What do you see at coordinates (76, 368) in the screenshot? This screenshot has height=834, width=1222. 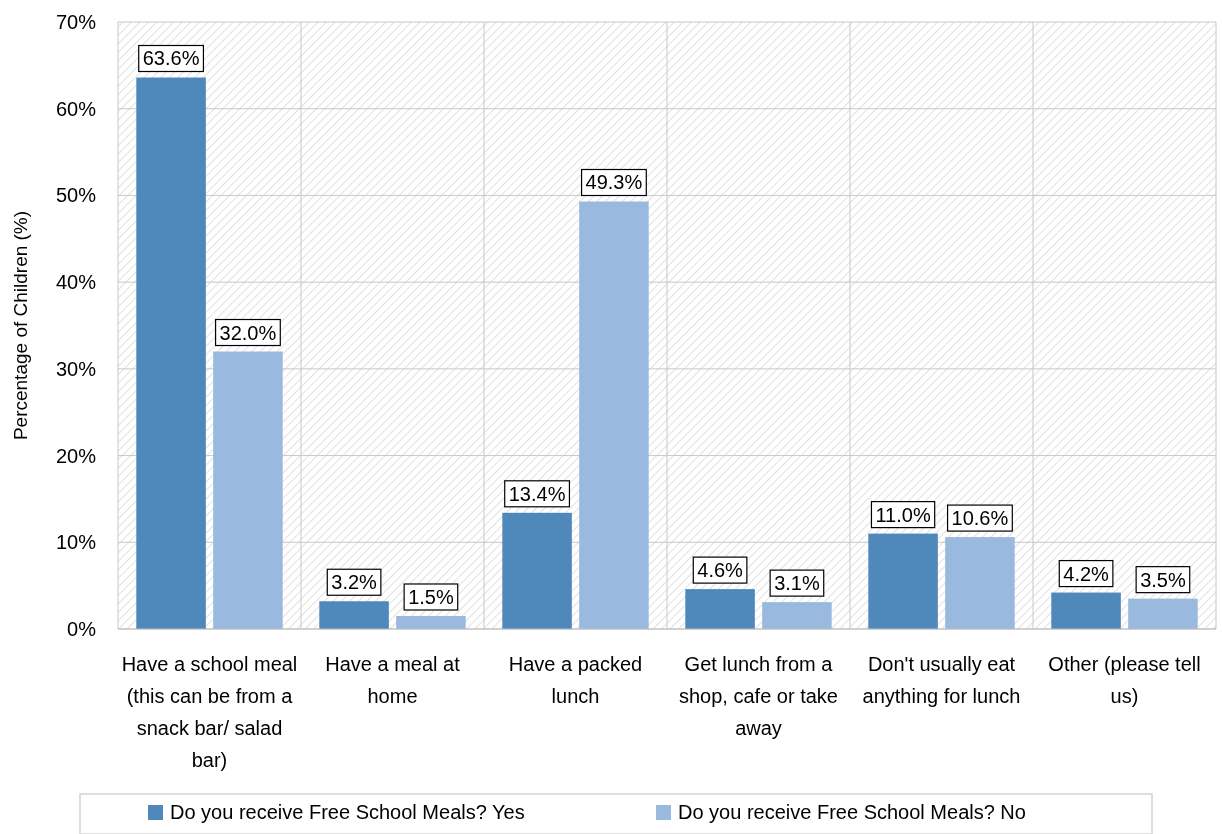 I see `y-tick-label: 30%` at bounding box center [76, 368].